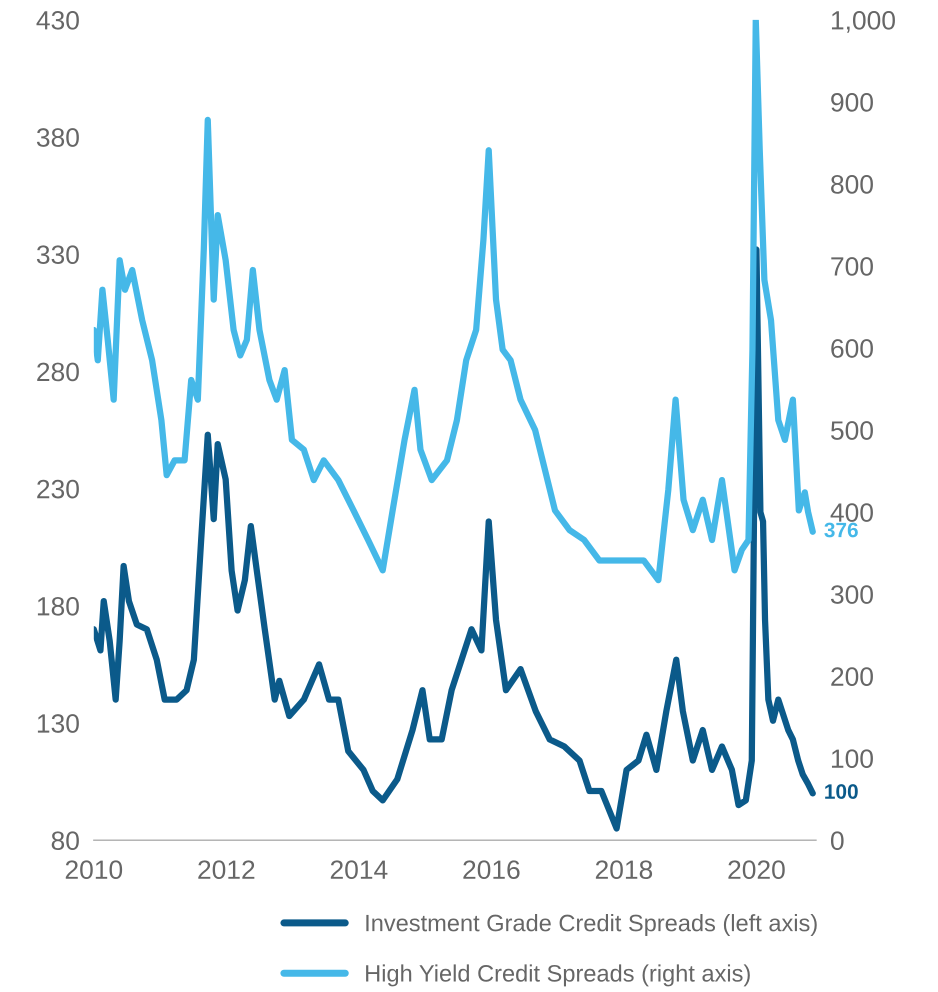  I want to click on x-tick-label: 2020, so click(756, 870).